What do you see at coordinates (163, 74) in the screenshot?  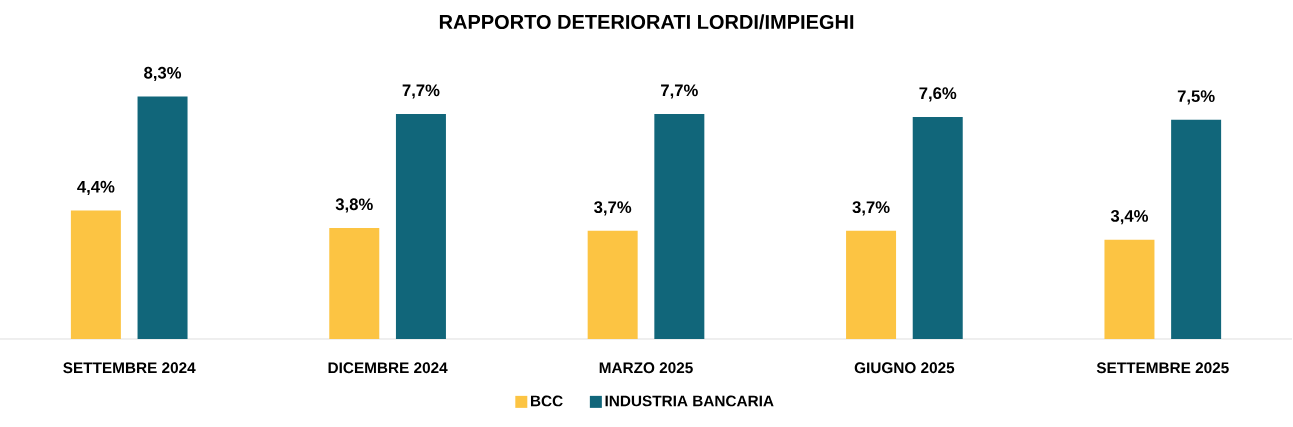 I see `data-label: 8,3%` at bounding box center [163, 74].